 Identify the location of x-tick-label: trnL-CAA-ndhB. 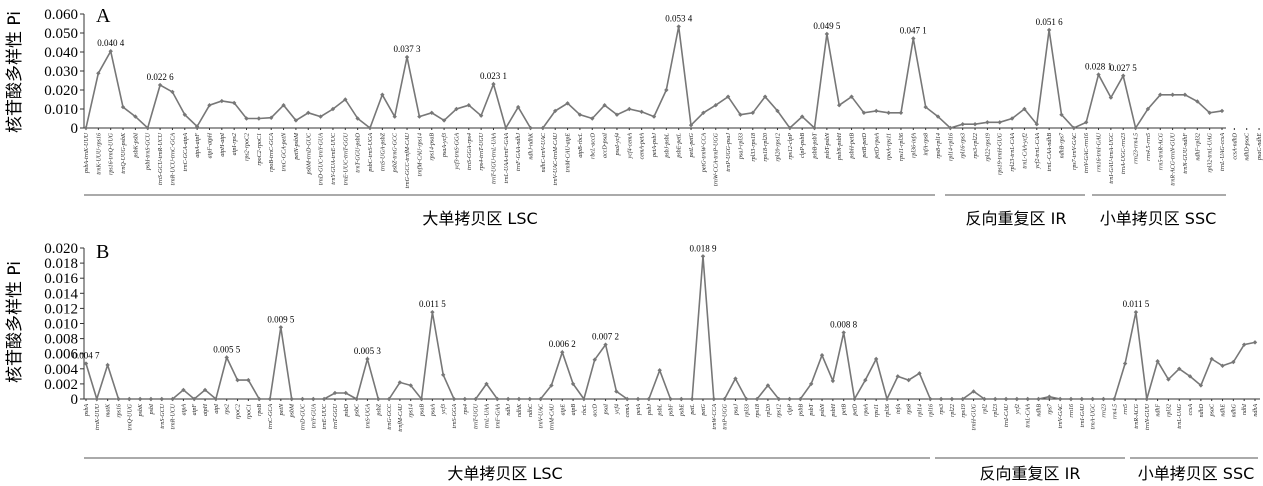
(1050, 152).